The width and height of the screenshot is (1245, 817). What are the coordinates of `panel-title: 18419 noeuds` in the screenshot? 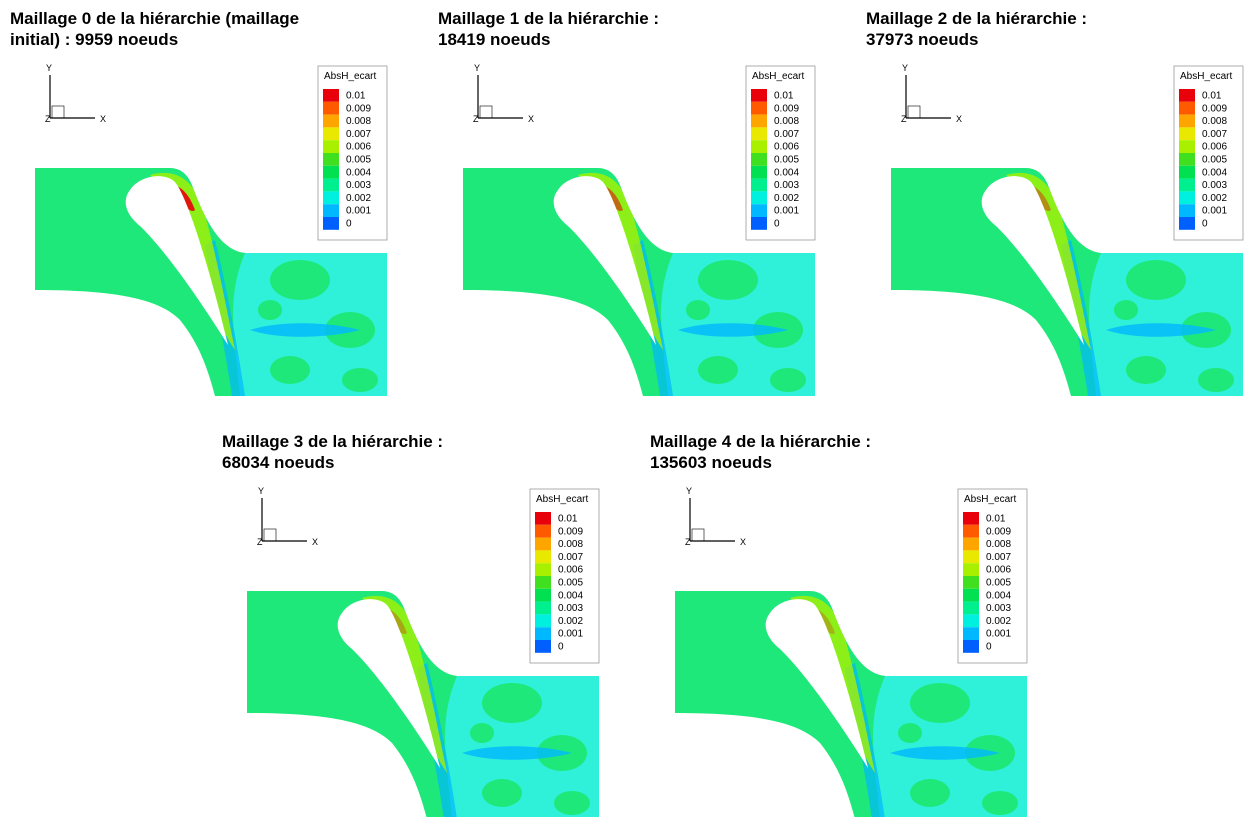 It's located at (494, 39).